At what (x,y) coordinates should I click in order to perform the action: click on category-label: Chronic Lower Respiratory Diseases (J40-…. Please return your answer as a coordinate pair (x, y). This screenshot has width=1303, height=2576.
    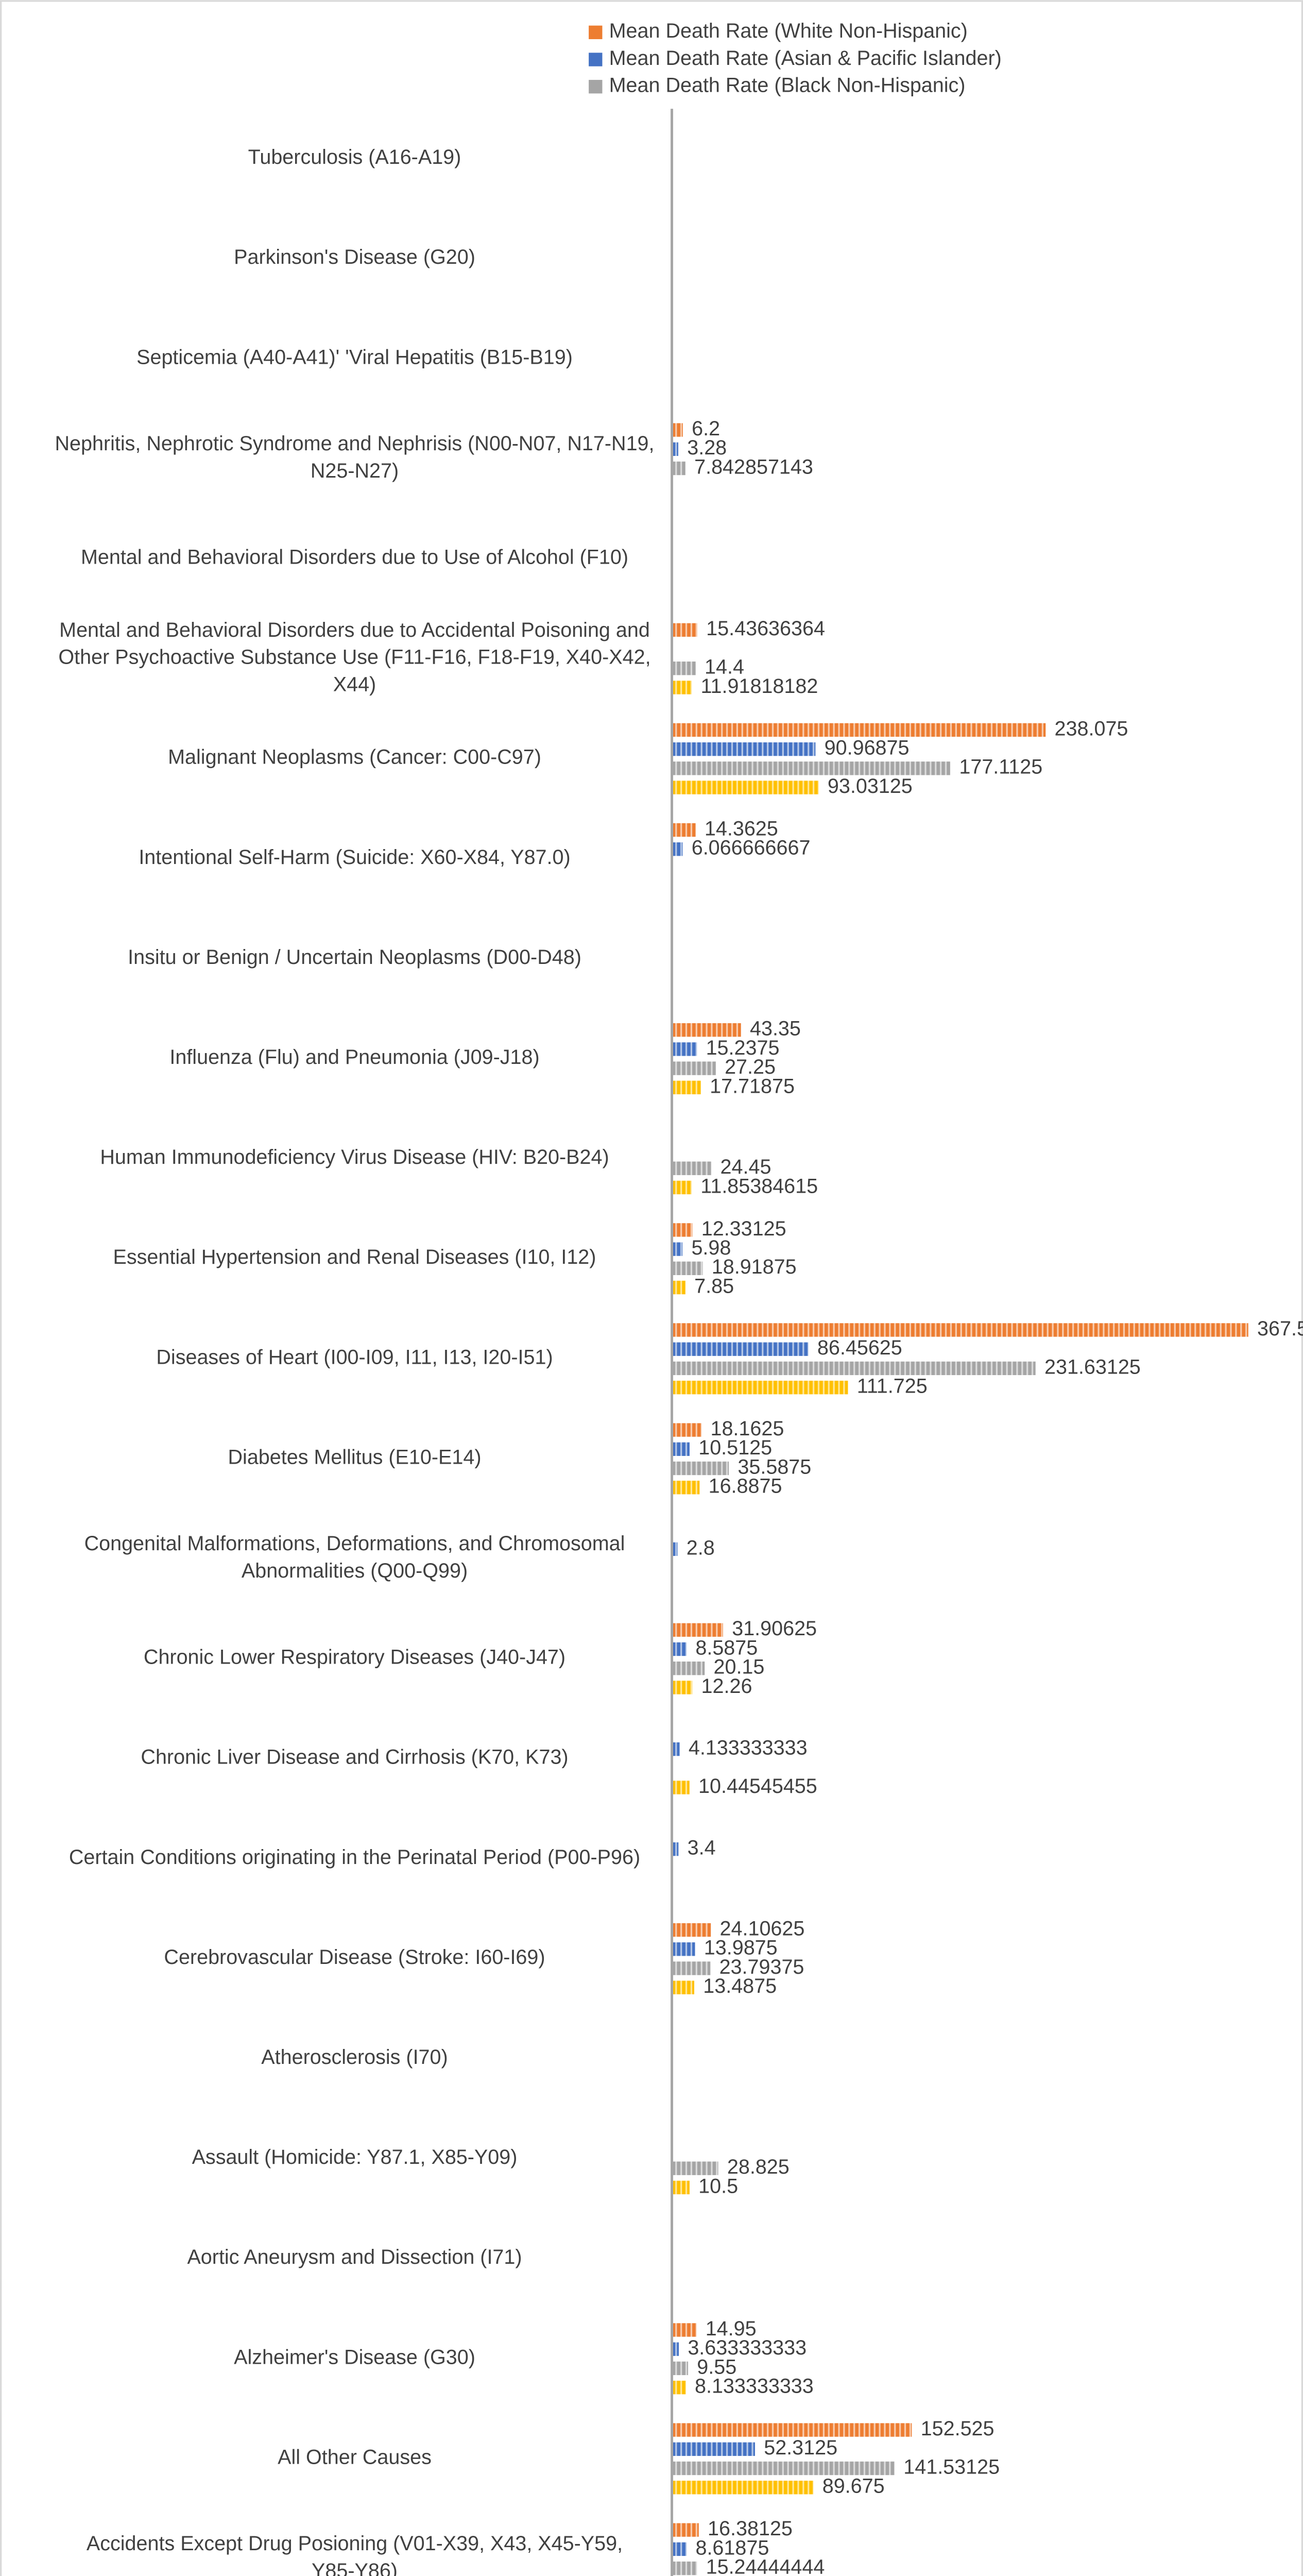
    Looking at the image, I should click on (354, 1657).